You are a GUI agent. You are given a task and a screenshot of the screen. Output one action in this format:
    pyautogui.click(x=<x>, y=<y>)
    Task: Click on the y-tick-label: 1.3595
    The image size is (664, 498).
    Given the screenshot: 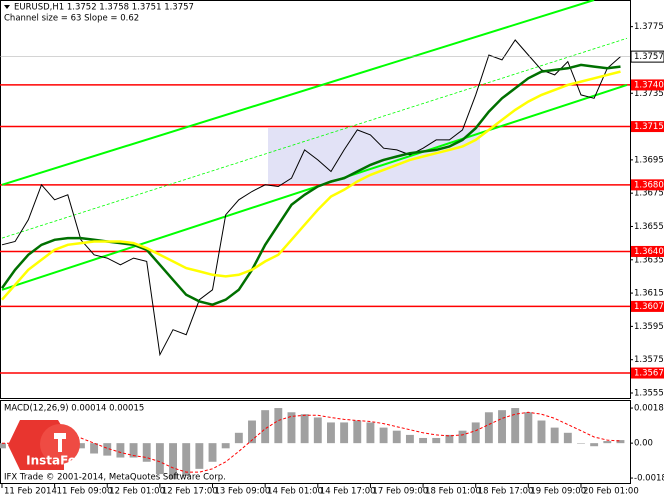 What is the action you would take?
    pyautogui.click(x=649, y=327)
    